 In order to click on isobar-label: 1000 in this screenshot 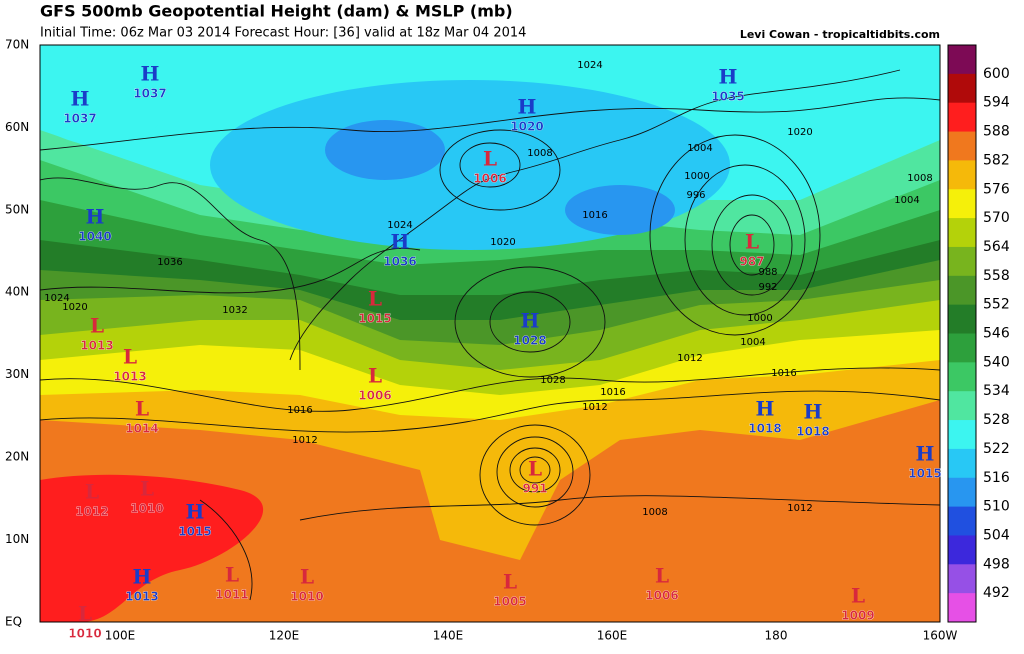, I will do `click(759, 318)`.